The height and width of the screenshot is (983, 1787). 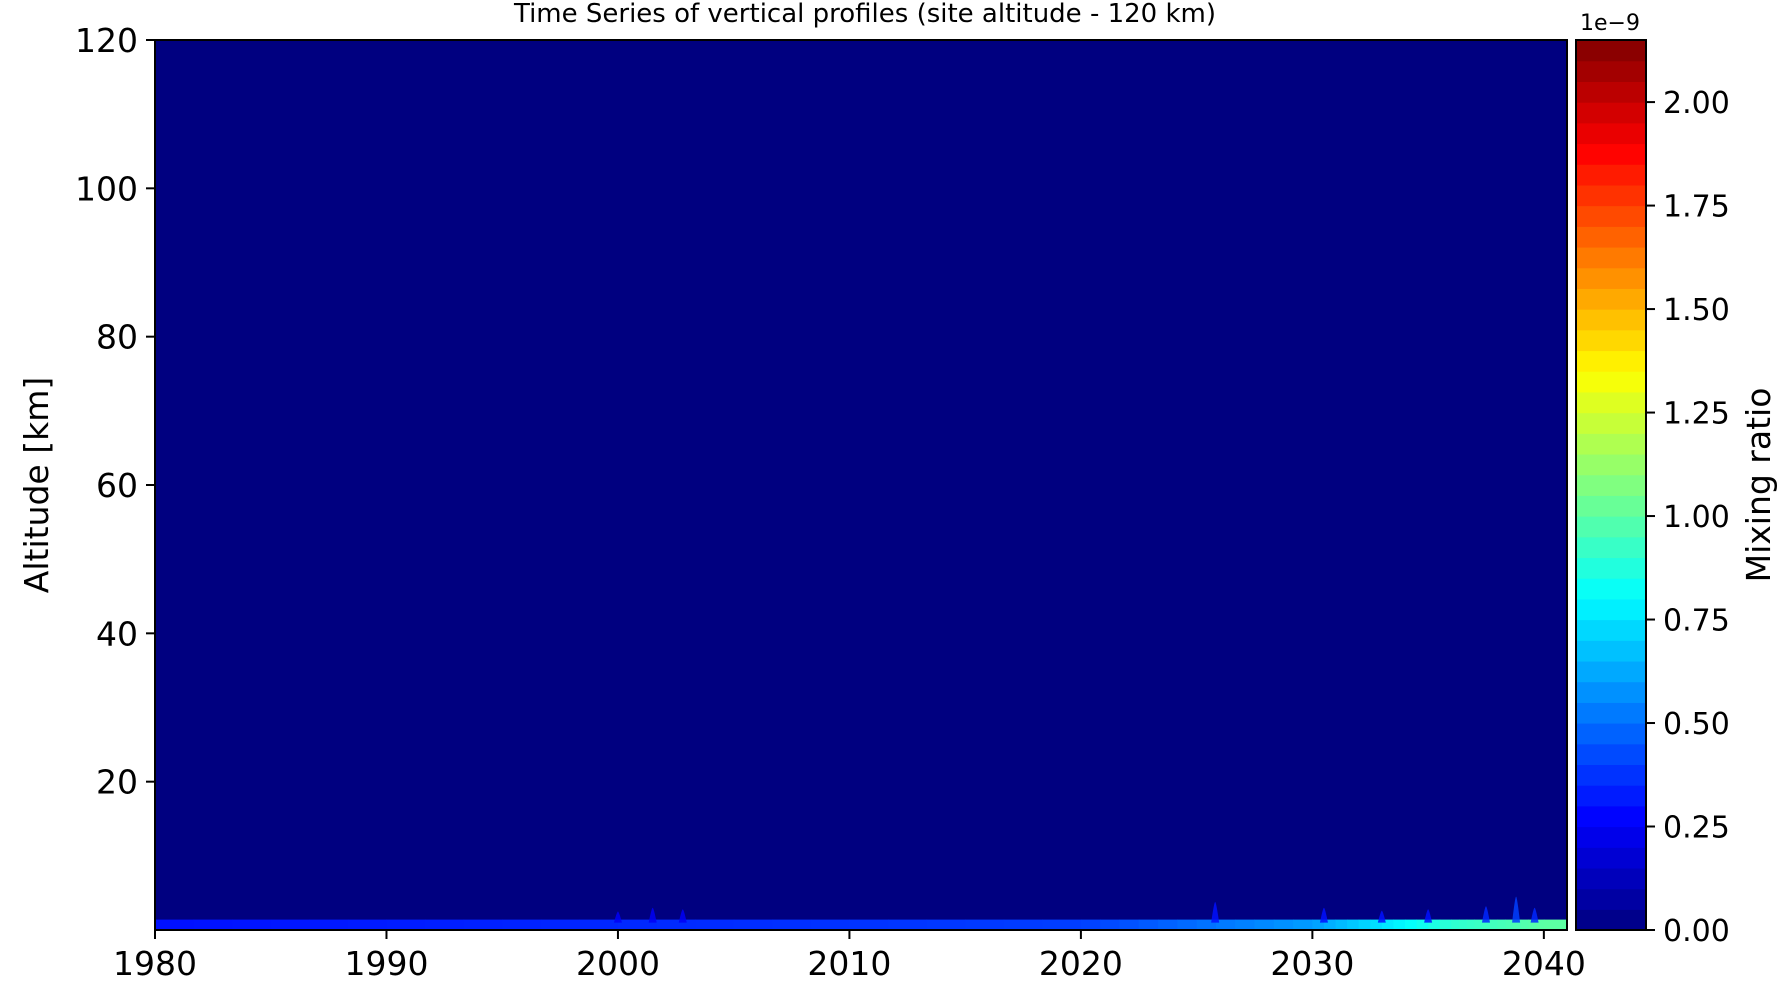 What do you see at coordinates (1610, 23) in the screenshot?
I see `colorbar-offset-text: 1e−9` at bounding box center [1610, 23].